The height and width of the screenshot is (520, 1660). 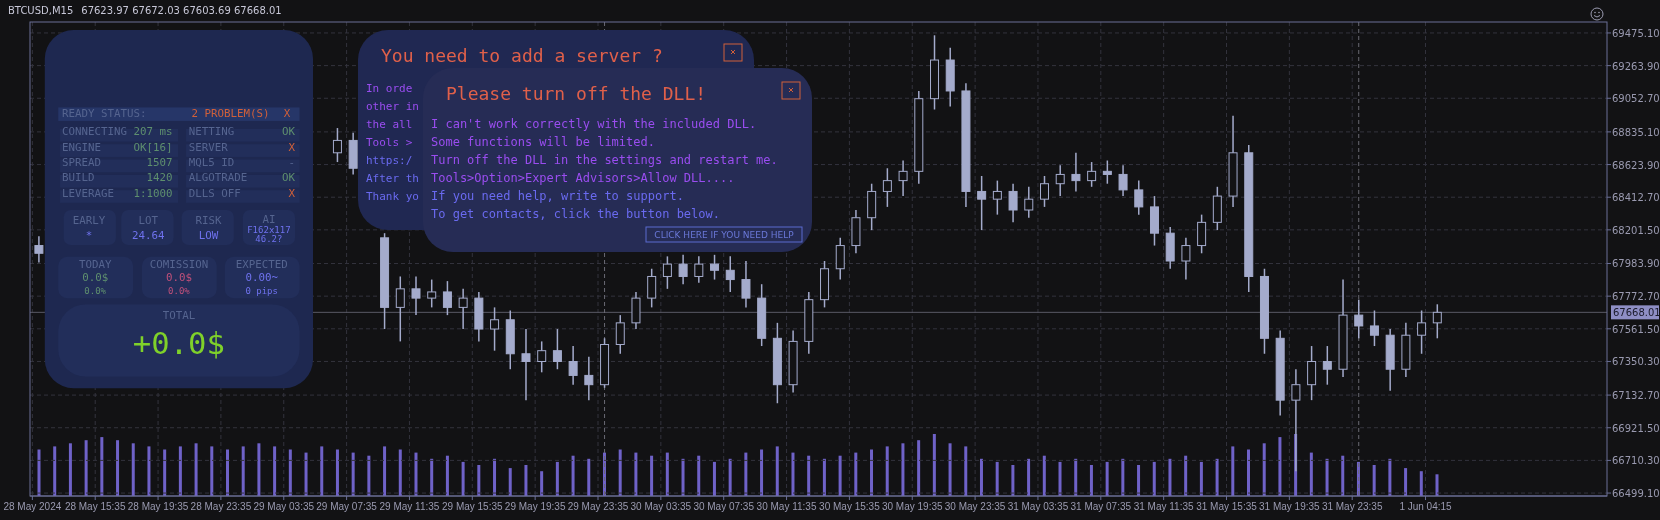 I want to click on x-tick-label: 31 May 15:35, so click(x=1227, y=506).